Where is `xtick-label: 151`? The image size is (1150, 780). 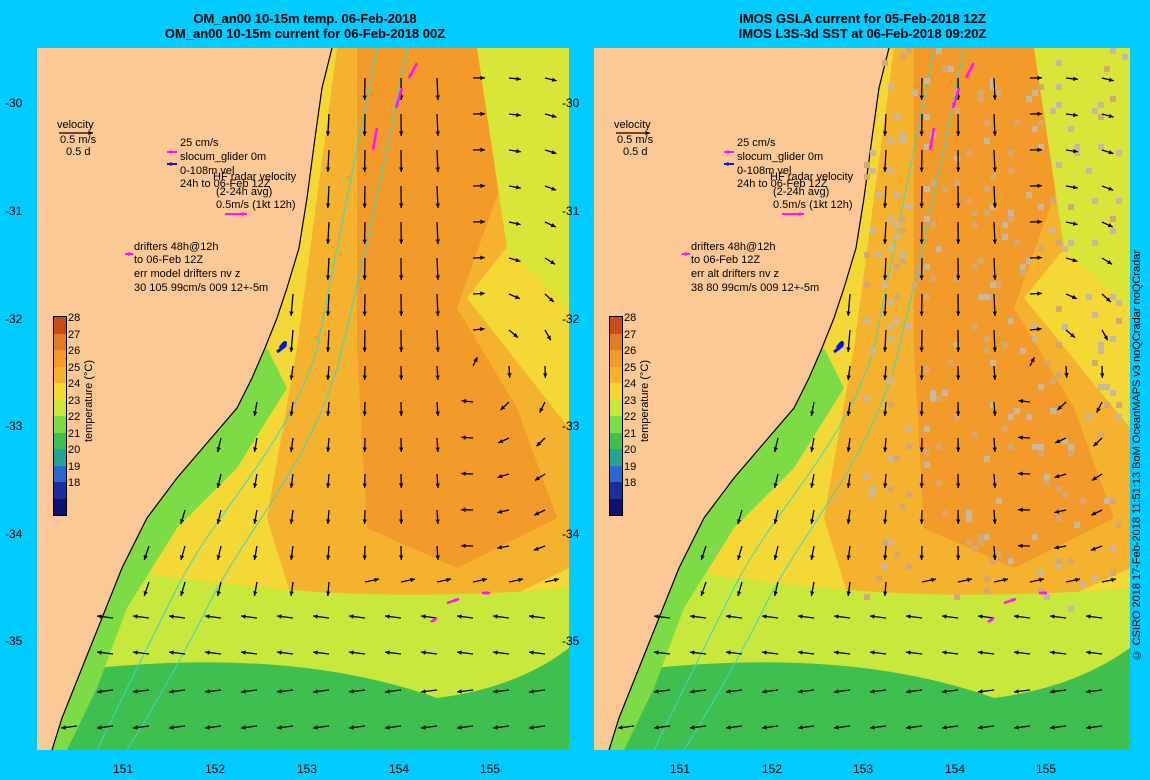
xtick-label: 151 is located at coordinates (680, 769).